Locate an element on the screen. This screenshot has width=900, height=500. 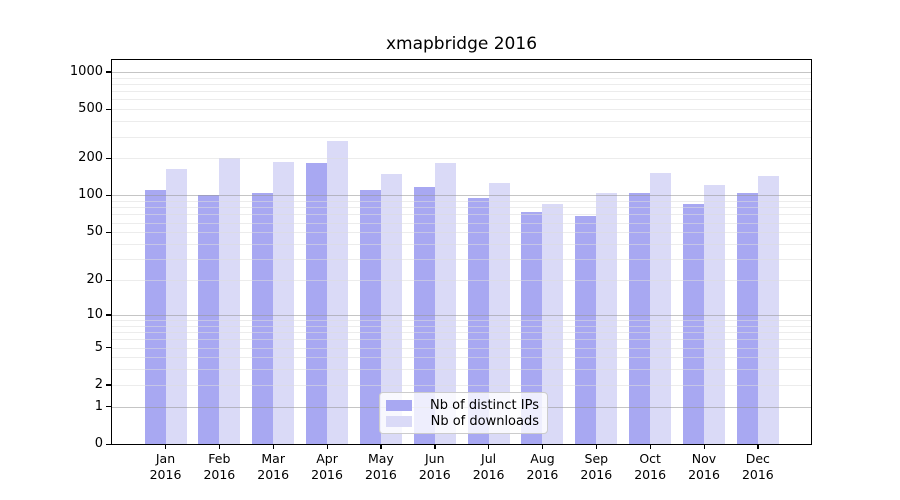
x-tick-mark-apr is located at coordinates (327, 446).